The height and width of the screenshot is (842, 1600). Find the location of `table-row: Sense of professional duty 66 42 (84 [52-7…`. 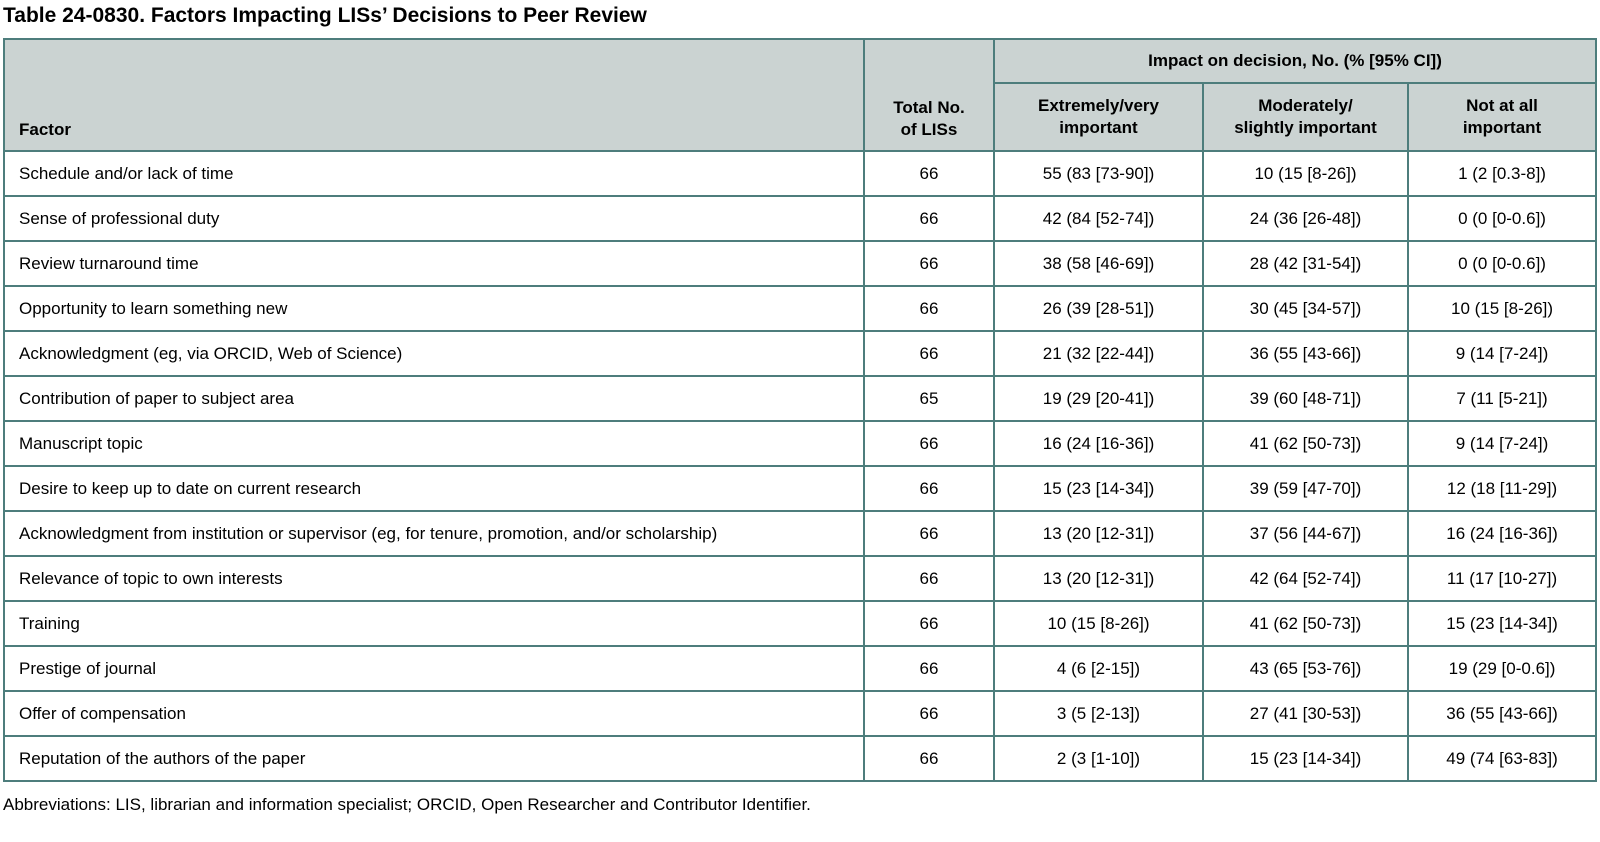

table-row: Sense of professional duty 66 42 (84 [52-7… is located at coordinates (800, 218).